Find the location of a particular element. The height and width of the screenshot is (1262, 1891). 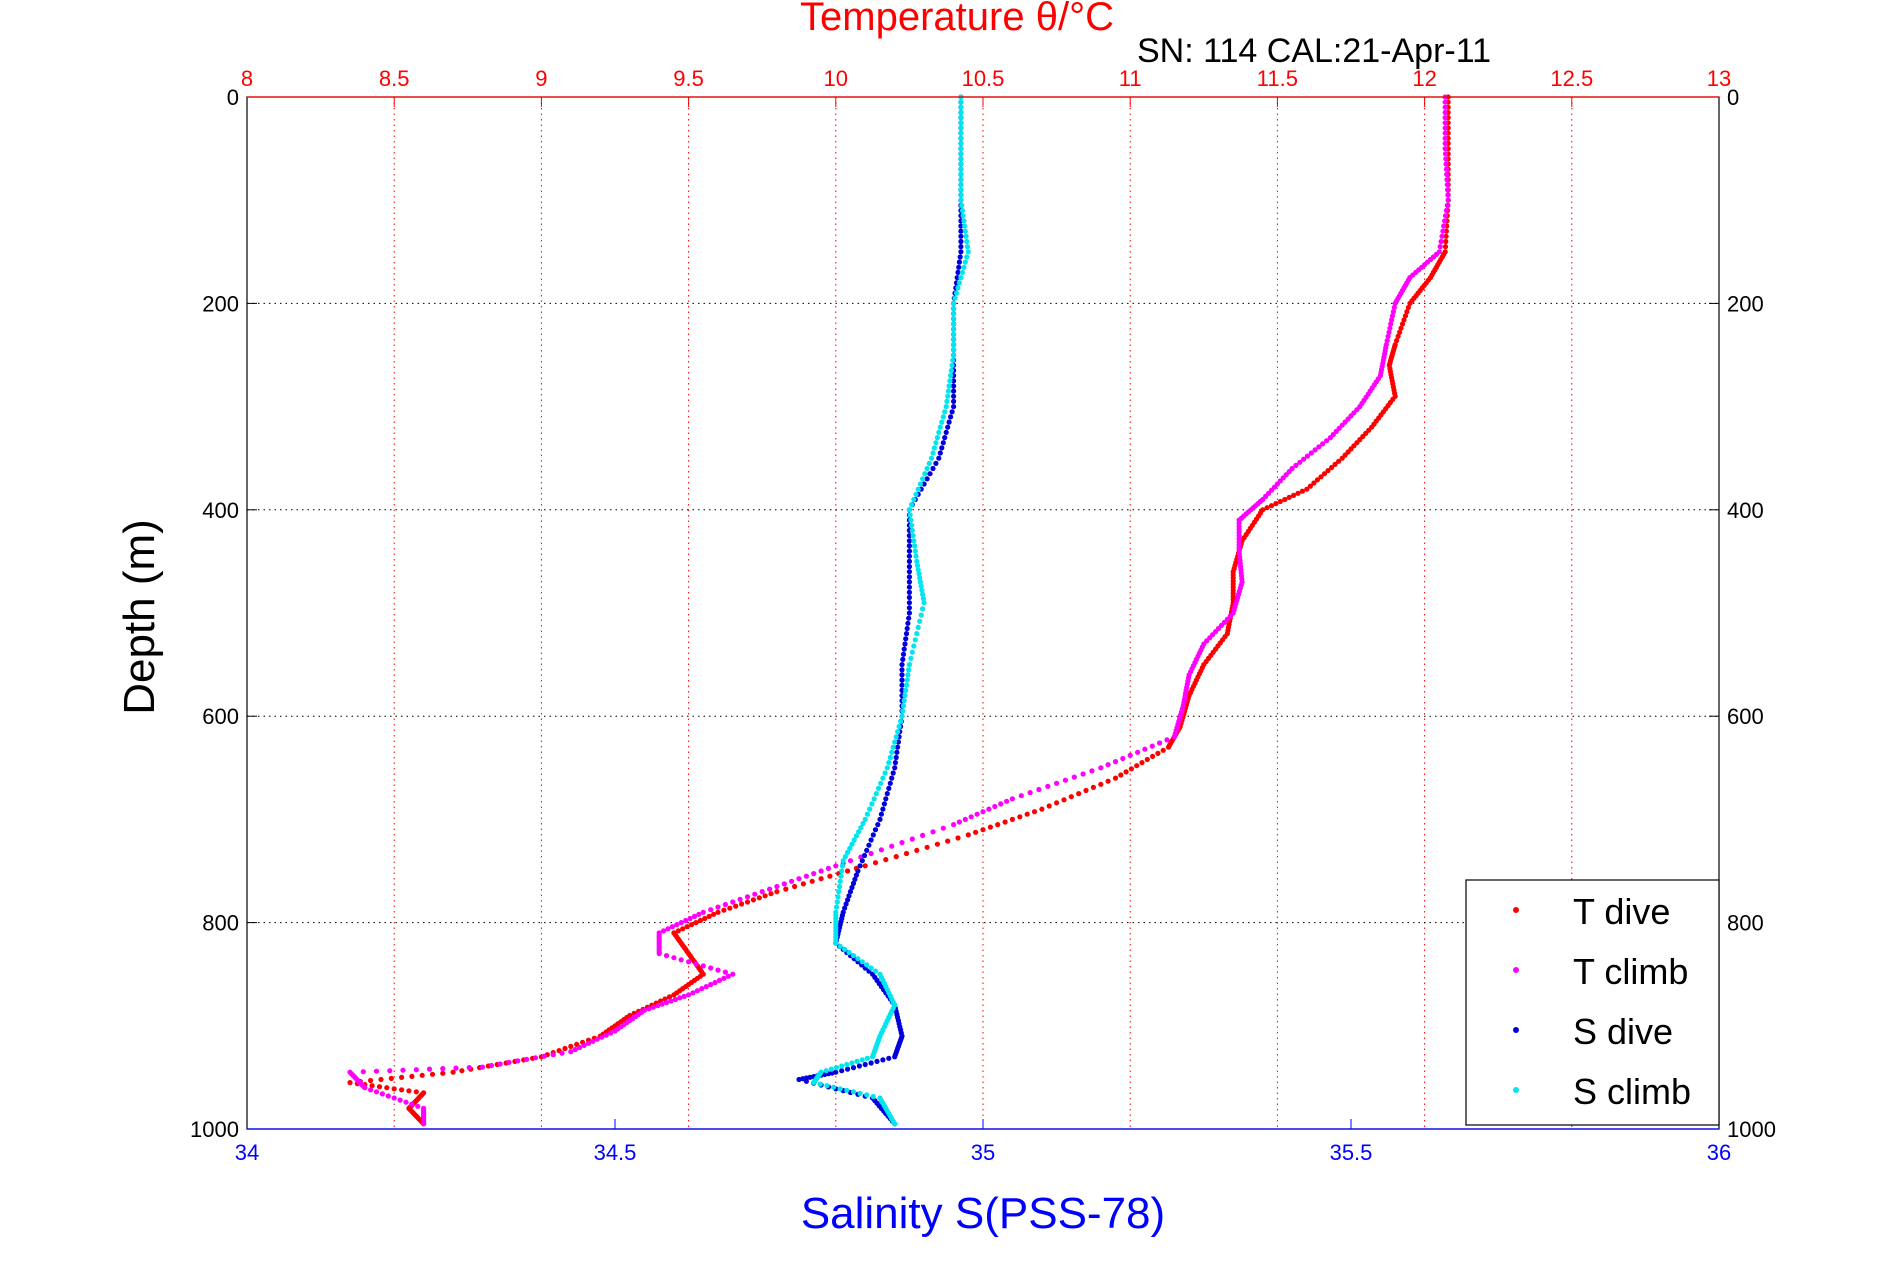

depth-tick-label-right: 200 is located at coordinates (1745, 303).